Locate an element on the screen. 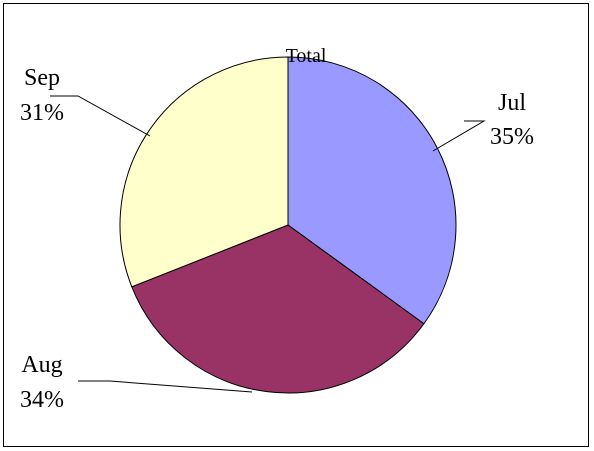  leader-line-jul is located at coordinates (459, 136).